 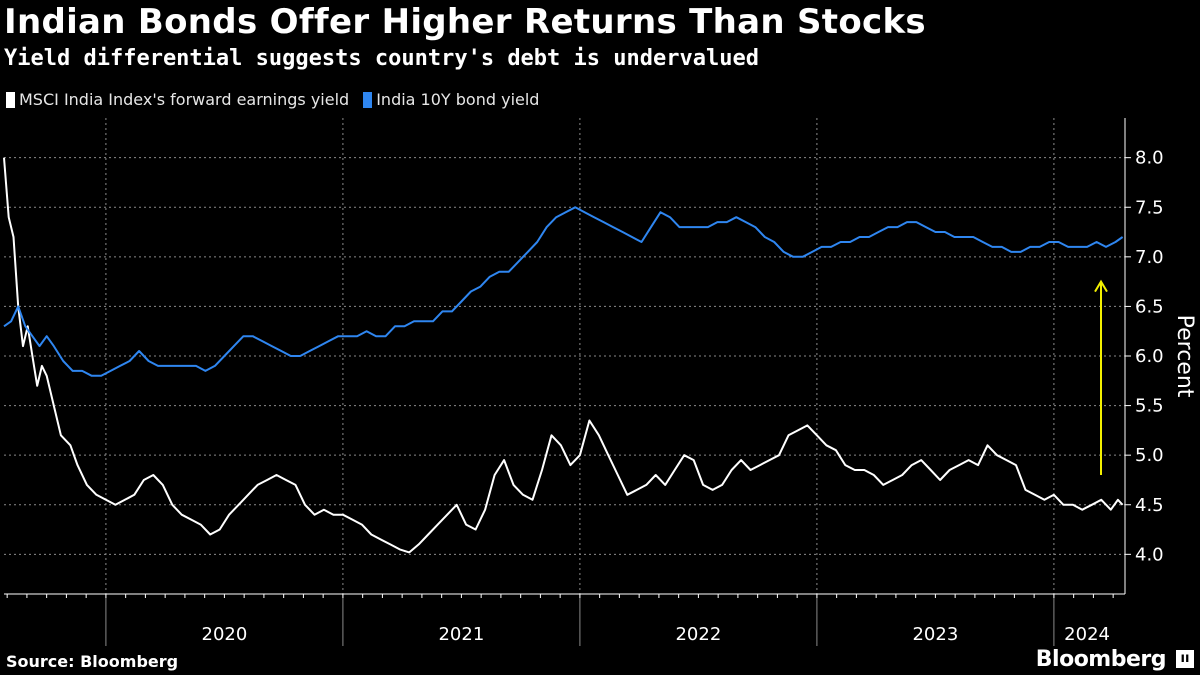 What do you see at coordinates (1149, 455) in the screenshot?
I see `y-tick-label-5.0: 5.0` at bounding box center [1149, 455].